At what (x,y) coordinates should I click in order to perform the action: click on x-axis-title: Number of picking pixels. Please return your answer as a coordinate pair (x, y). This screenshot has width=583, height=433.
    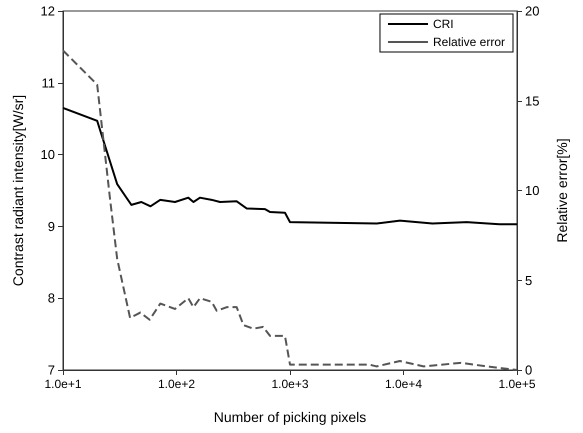
    Looking at the image, I should click on (290, 417).